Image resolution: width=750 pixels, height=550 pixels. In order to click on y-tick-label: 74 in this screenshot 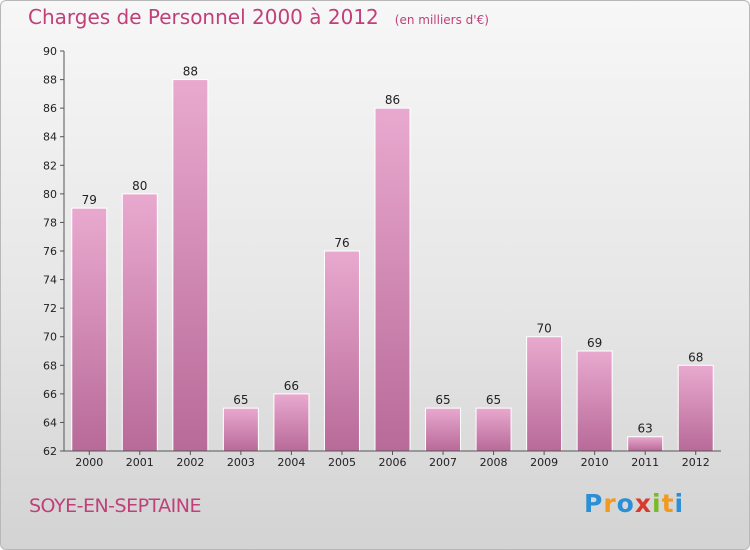, I will do `click(50, 280)`.